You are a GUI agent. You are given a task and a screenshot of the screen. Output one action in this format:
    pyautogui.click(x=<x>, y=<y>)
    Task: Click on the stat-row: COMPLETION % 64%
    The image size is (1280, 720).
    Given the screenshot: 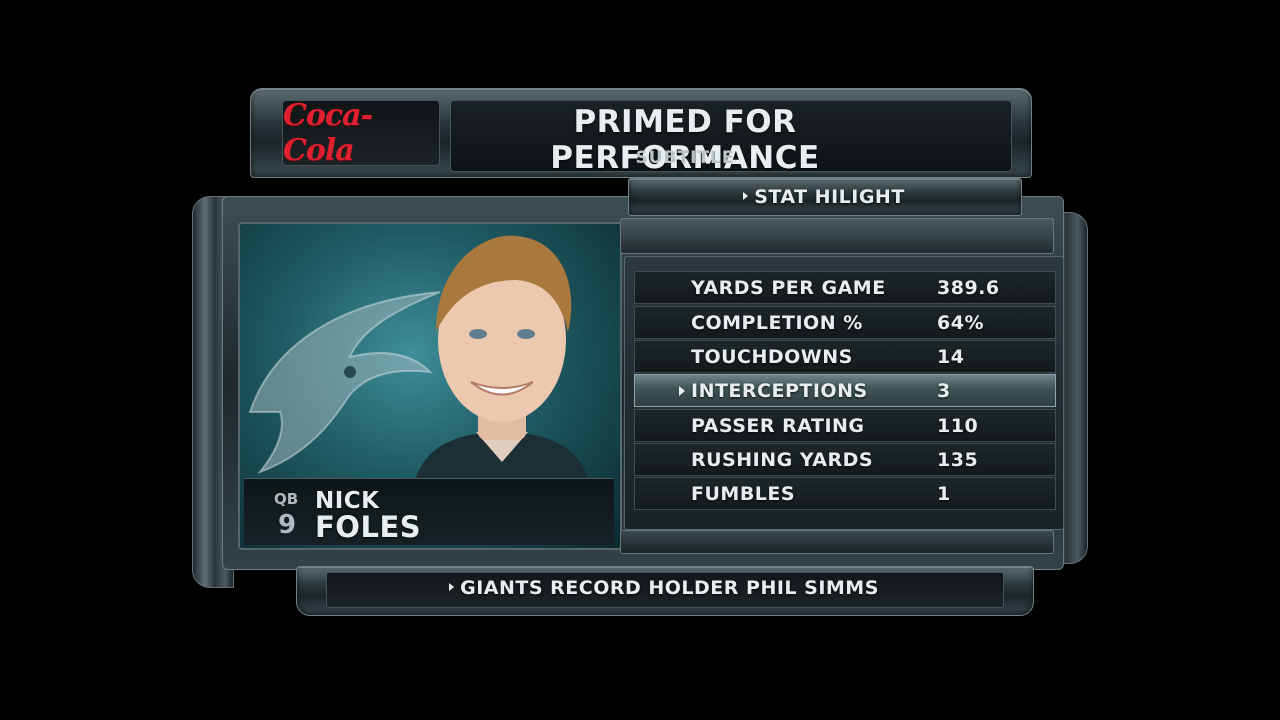 What is the action you would take?
    pyautogui.click(x=845, y=322)
    